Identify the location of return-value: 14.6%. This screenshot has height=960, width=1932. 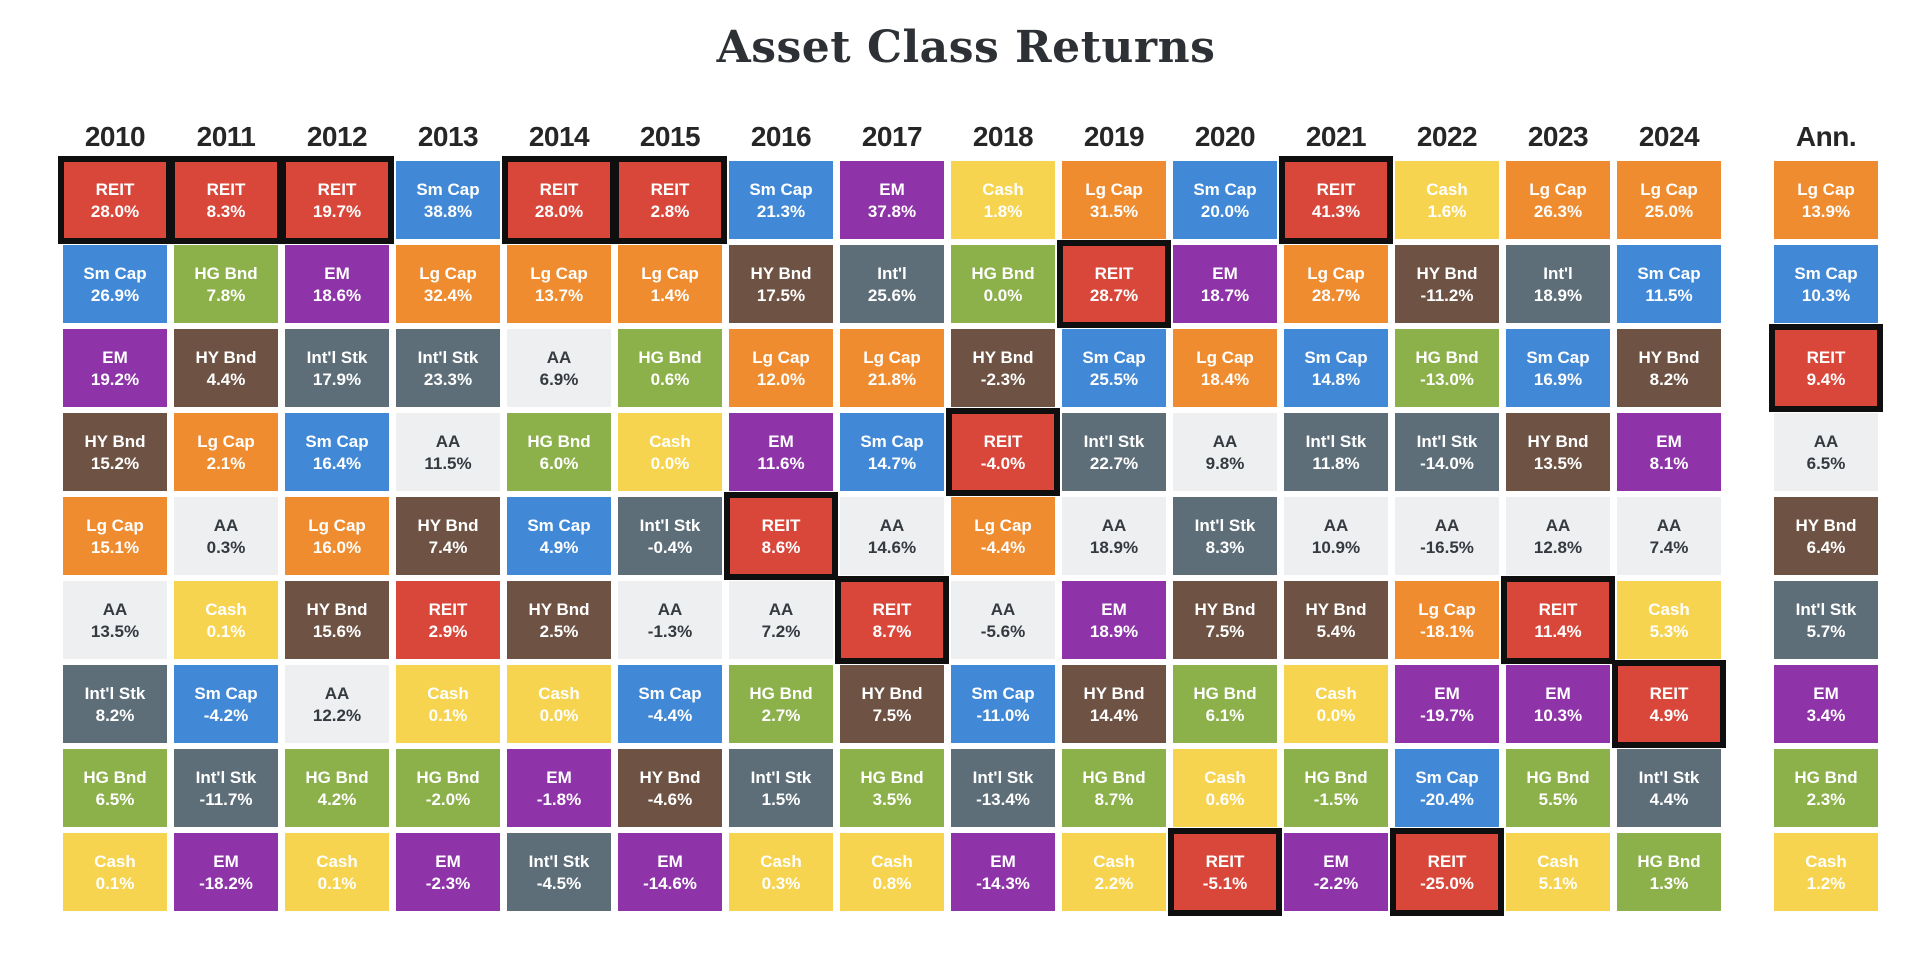
(892, 547).